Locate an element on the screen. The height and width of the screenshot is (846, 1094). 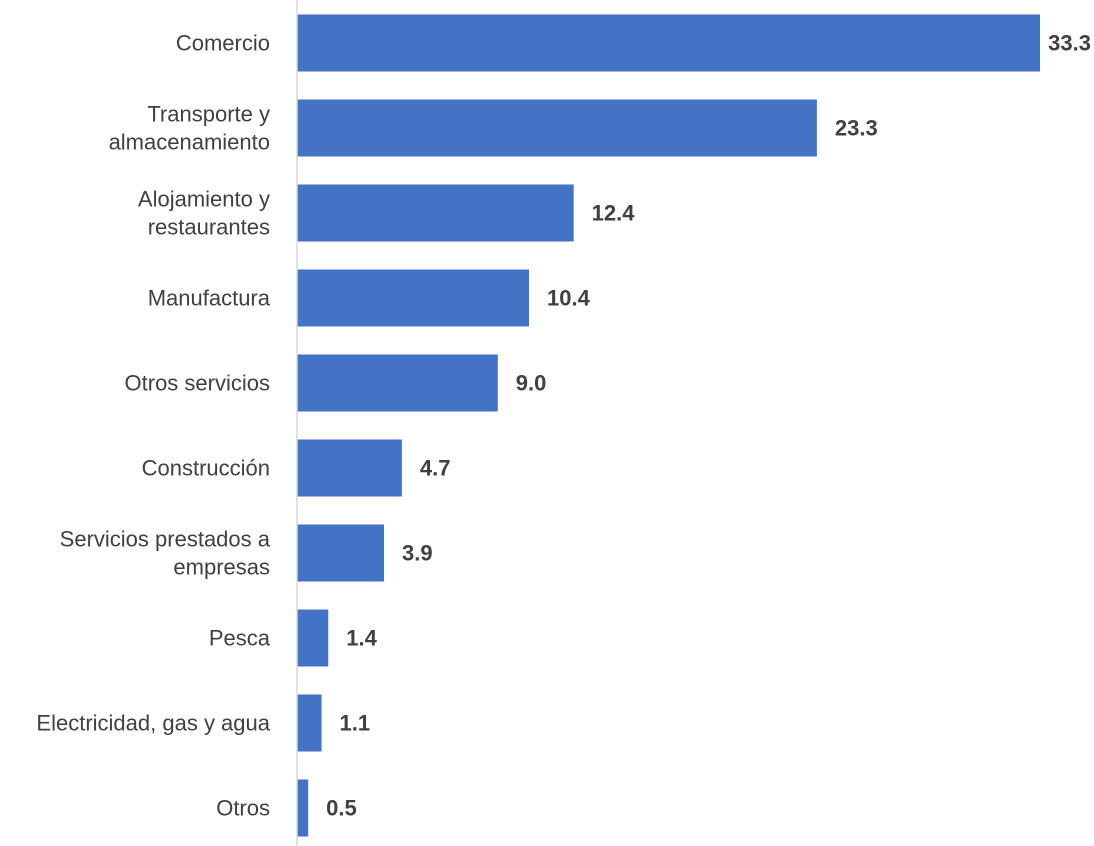
value-label: 33.3 is located at coordinates (1069, 43).